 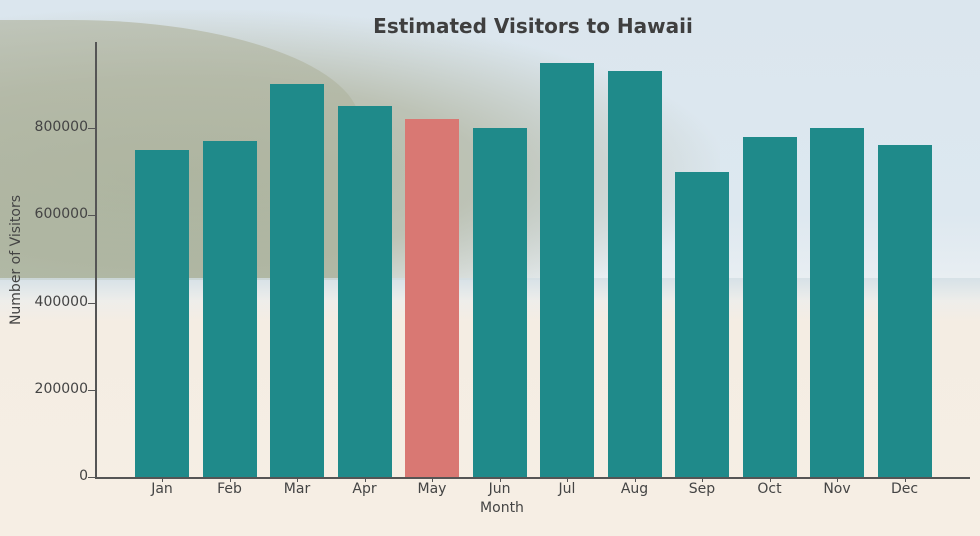 I want to click on bar-sep, so click(x=702, y=324).